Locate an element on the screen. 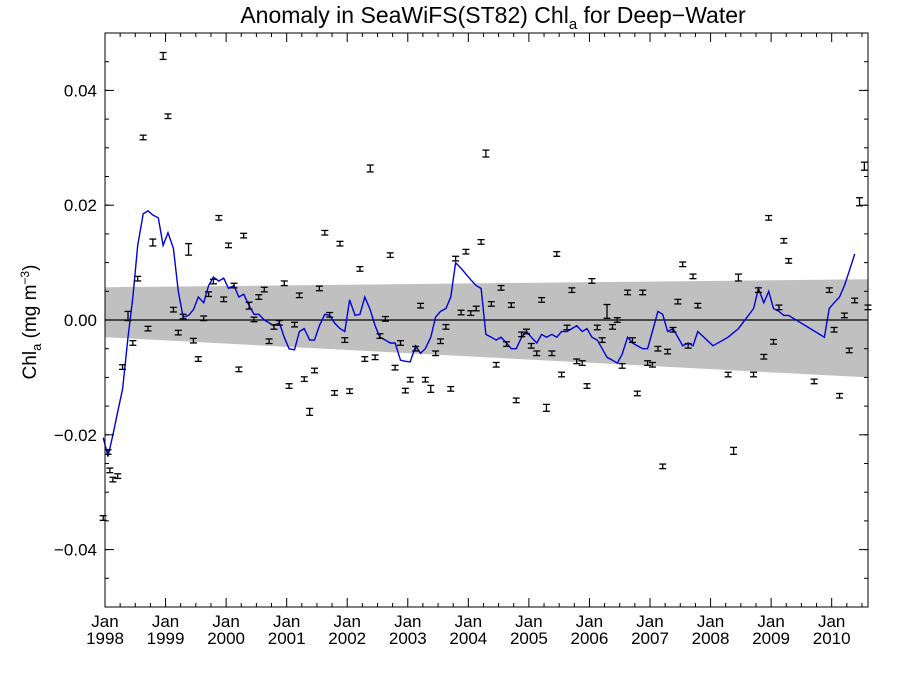 This screenshot has height=675, width=900. y-tick-label: −0.02 is located at coordinates (75, 435).